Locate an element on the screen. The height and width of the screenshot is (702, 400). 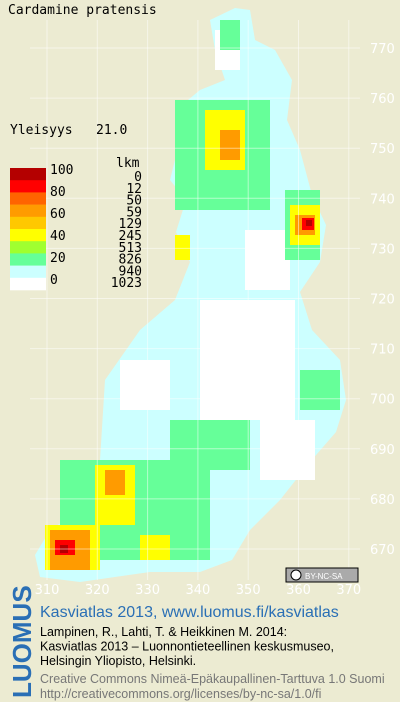
x-label: 310 is located at coordinates (47, 590).